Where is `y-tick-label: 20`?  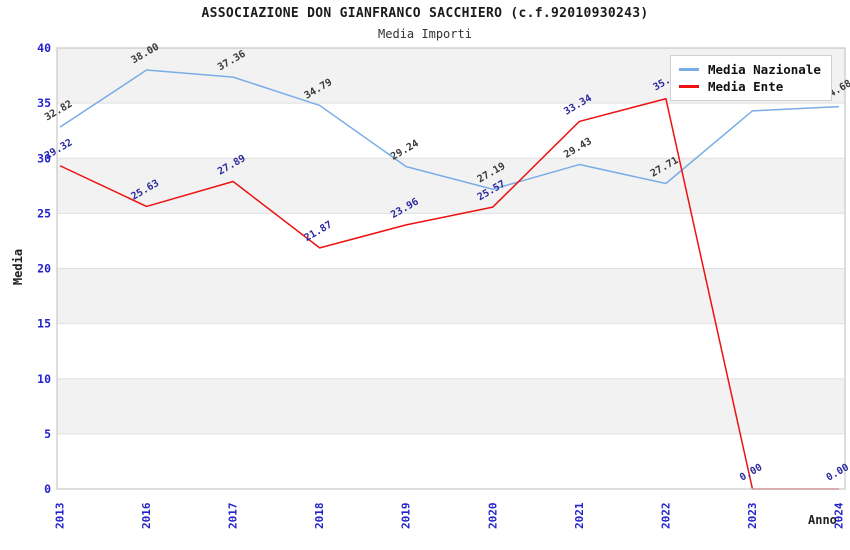
y-tick-label: 20 is located at coordinates (44, 269).